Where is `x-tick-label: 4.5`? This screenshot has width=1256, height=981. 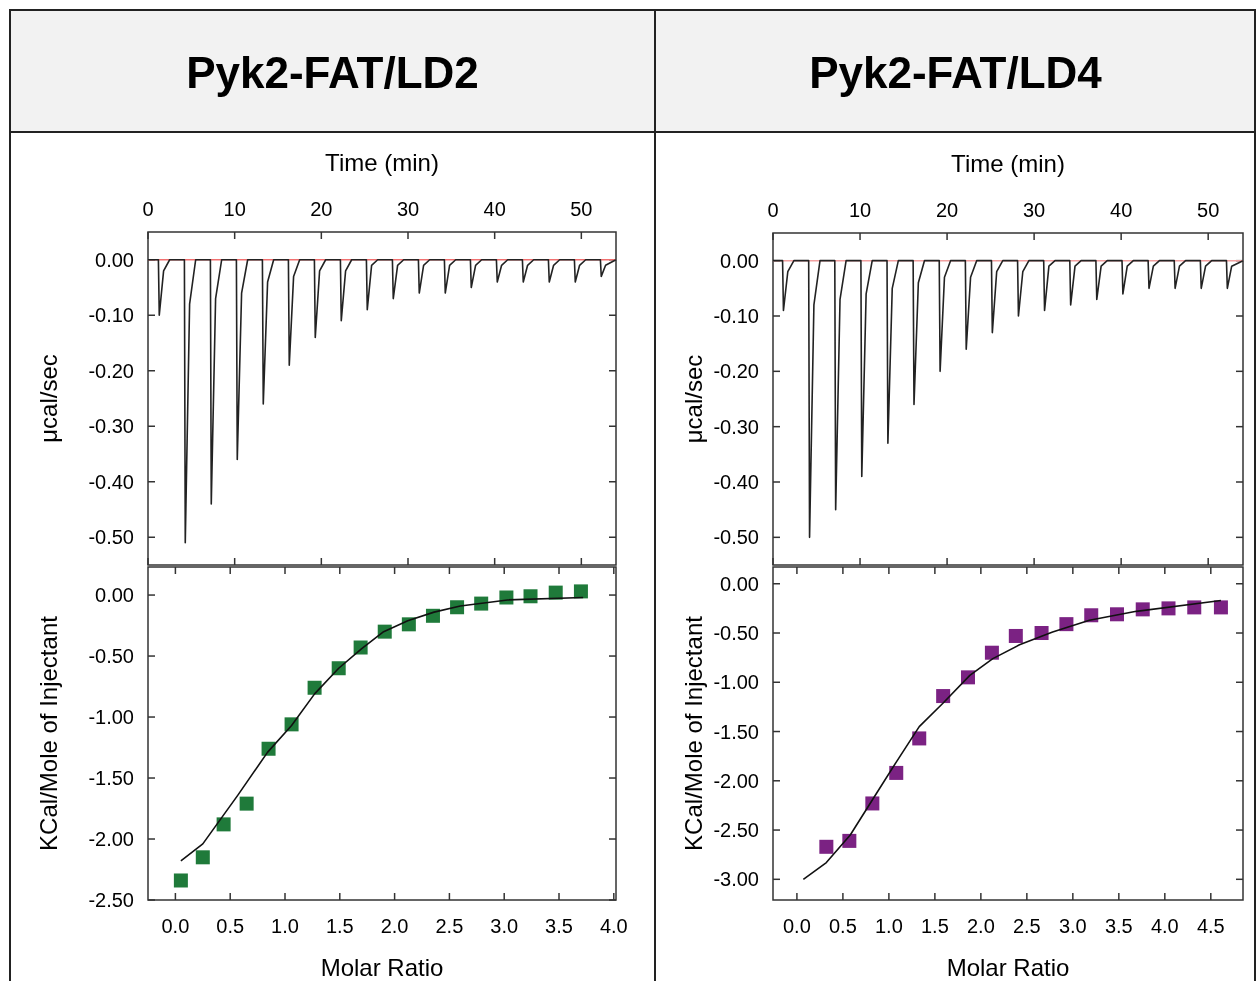
x-tick-label: 4.5 is located at coordinates (1210, 926).